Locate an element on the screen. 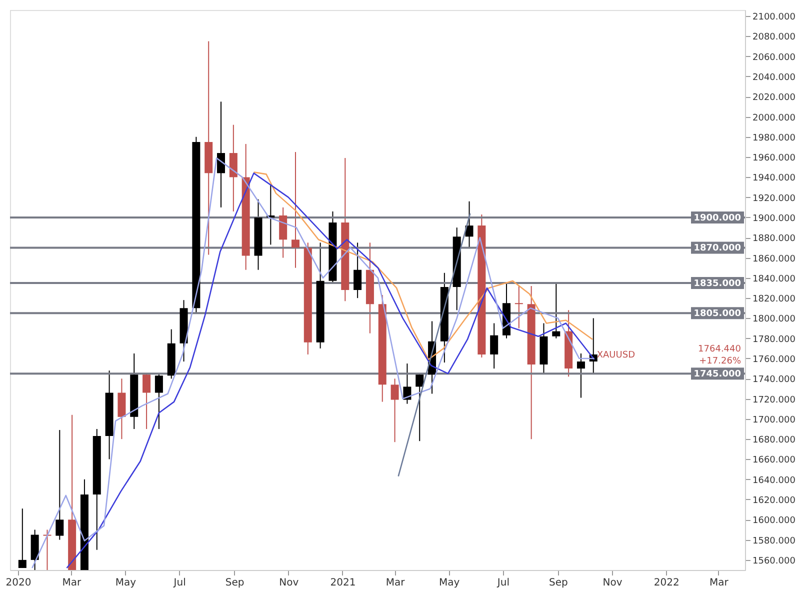 This screenshot has width=800, height=600. x-tick-label: 2022 is located at coordinates (667, 583).